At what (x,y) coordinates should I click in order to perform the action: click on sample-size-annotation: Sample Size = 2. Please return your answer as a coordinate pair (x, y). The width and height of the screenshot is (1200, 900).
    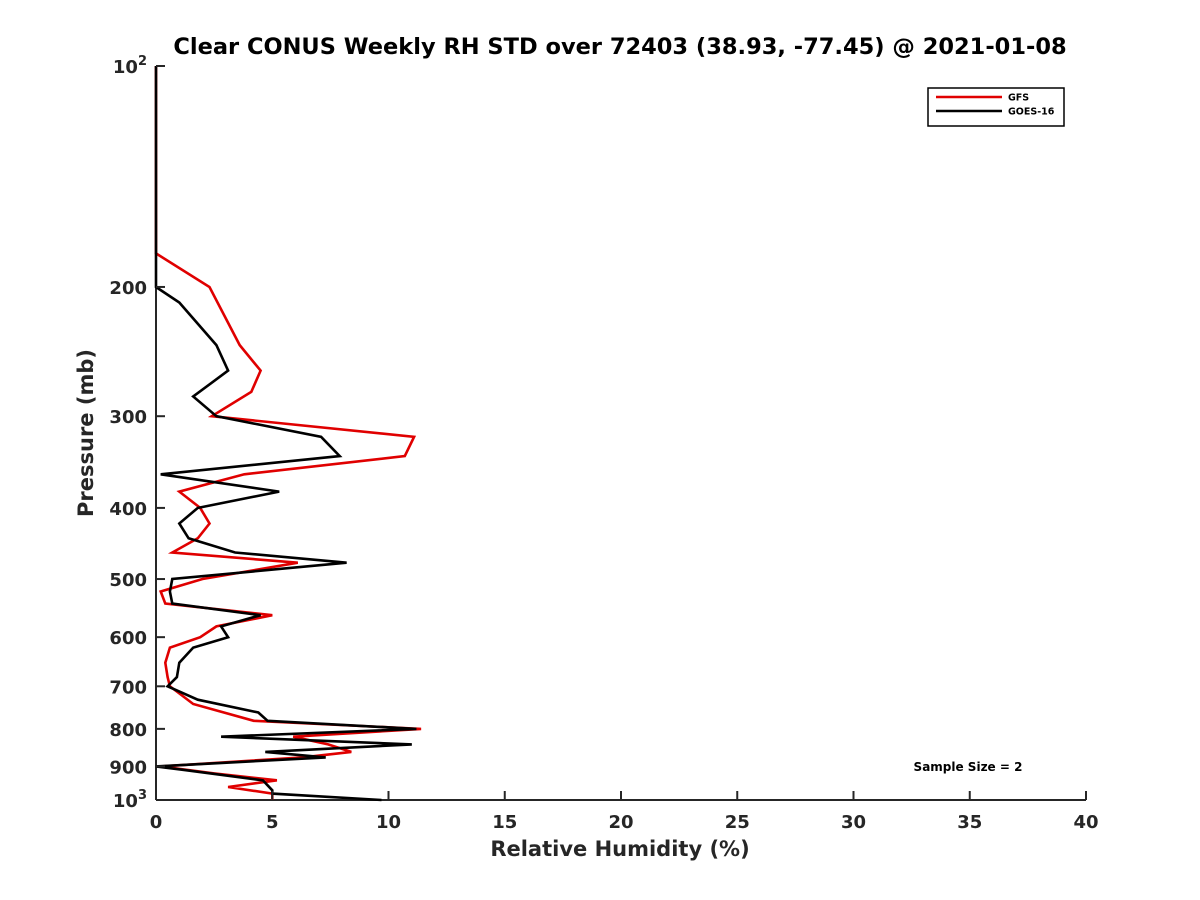
    Looking at the image, I should click on (968, 767).